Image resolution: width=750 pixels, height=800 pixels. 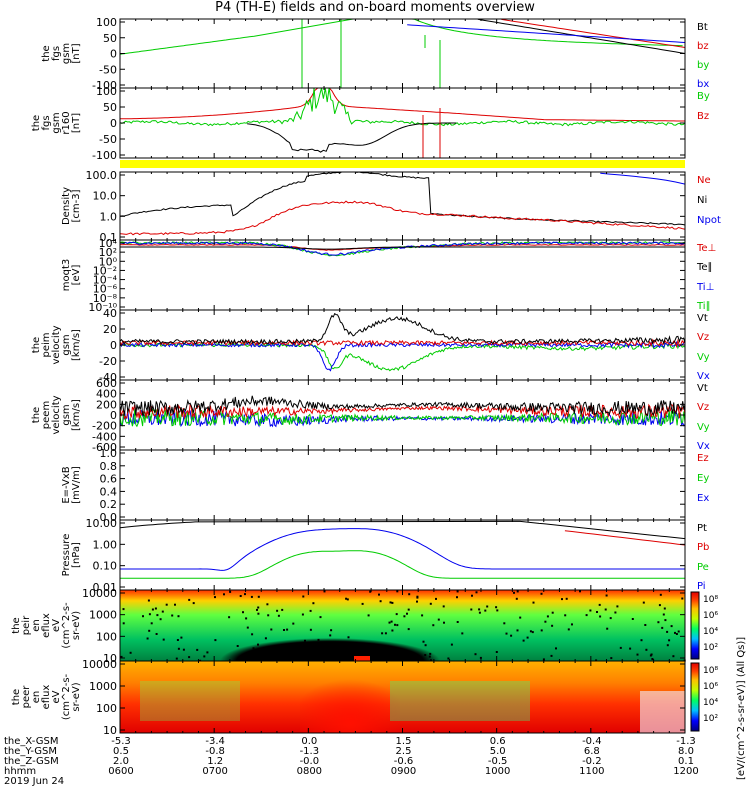 I want to click on panel-frame-pressure, so click(x=402, y=555).